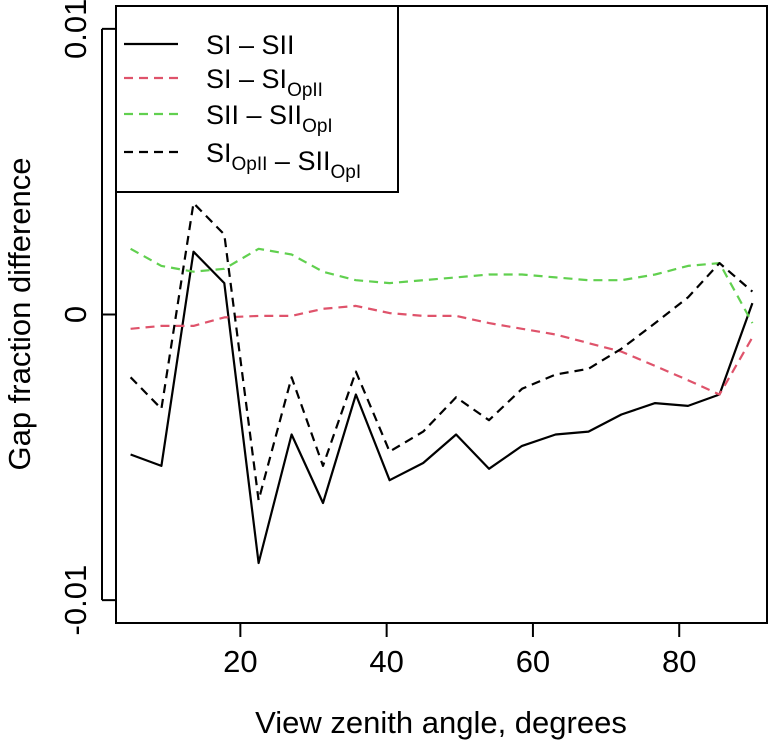  Describe the element at coordinates (240, 661) in the screenshot. I see `x-tick-label: 20` at that location.